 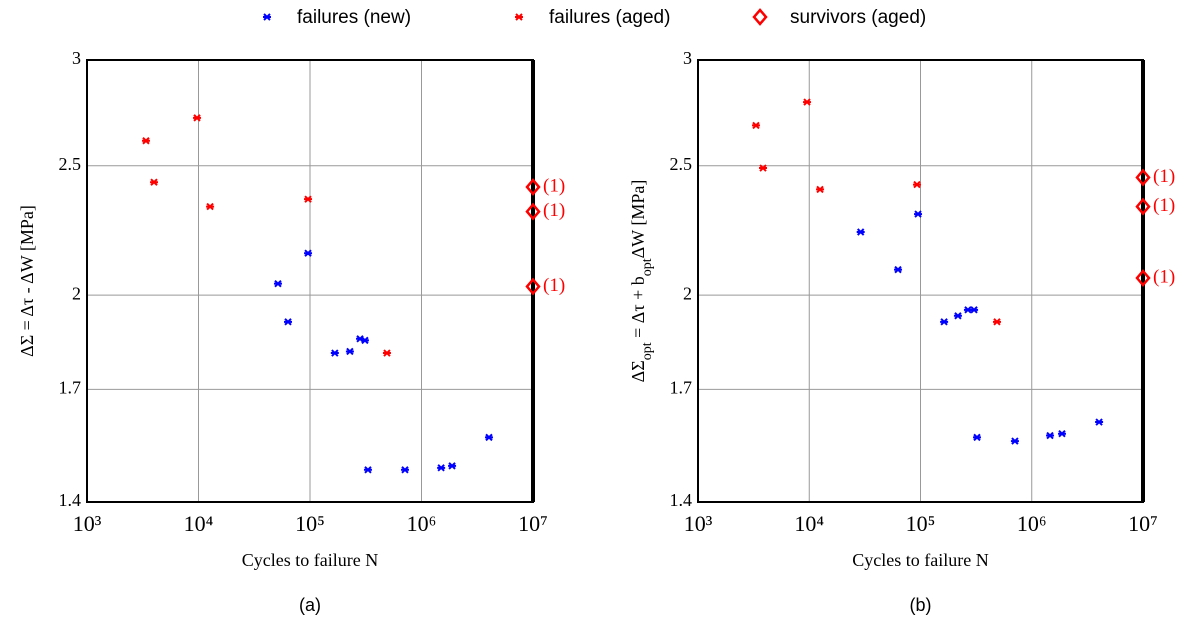 I want to click on panel-caption: (a), so click(x=310, y=605).